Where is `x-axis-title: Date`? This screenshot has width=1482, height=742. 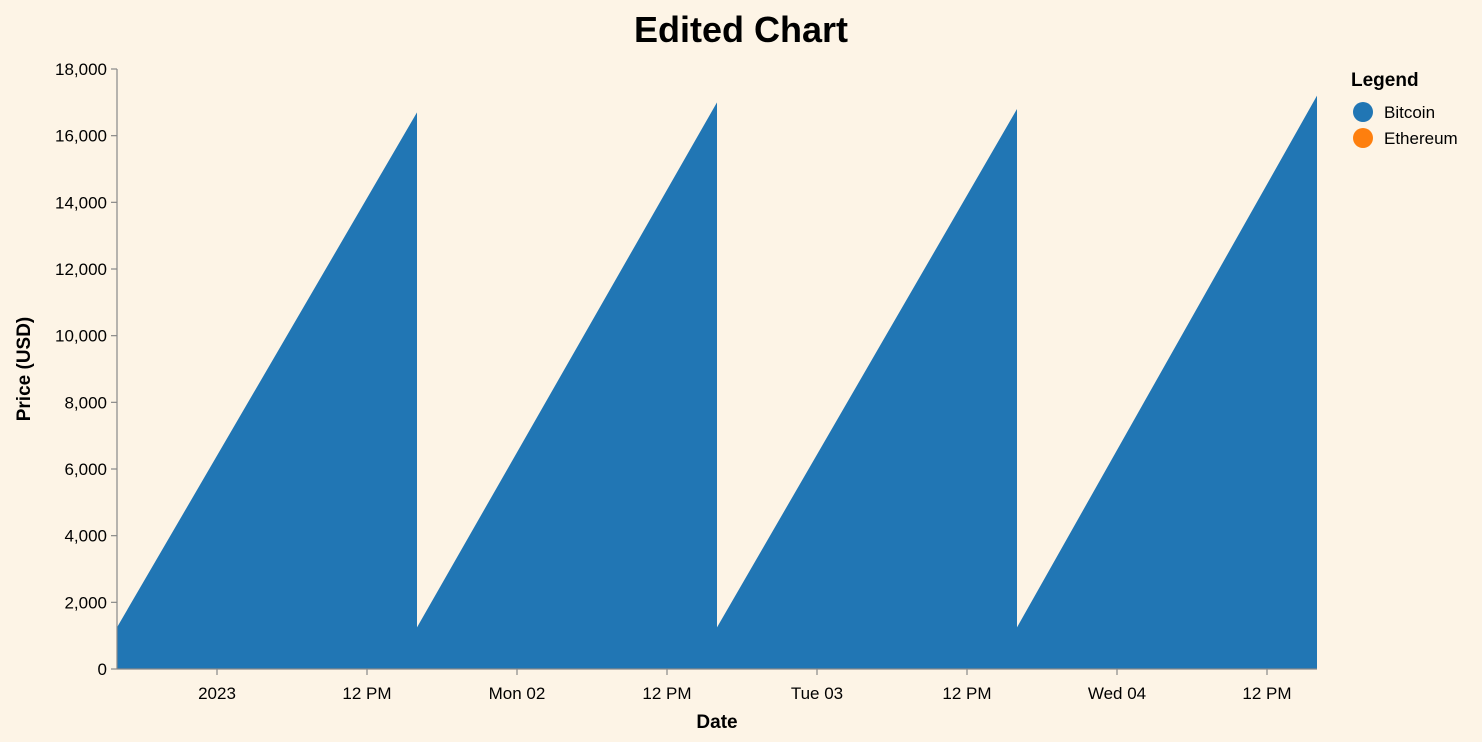
x-axis-title: Date is located at coordinates (716, 722).